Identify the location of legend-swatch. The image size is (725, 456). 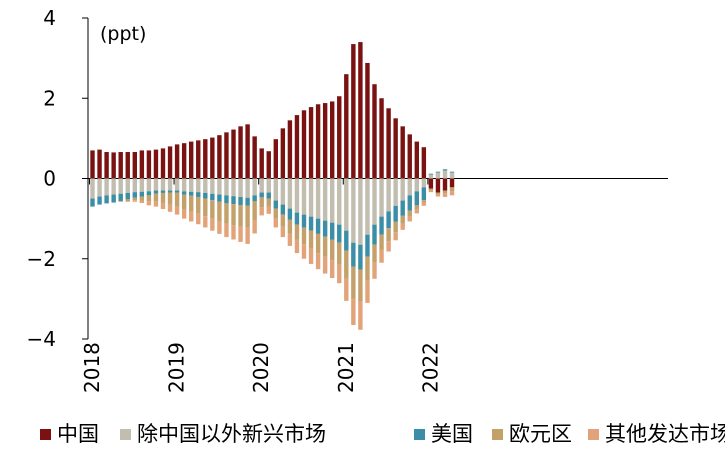
(497, 434).